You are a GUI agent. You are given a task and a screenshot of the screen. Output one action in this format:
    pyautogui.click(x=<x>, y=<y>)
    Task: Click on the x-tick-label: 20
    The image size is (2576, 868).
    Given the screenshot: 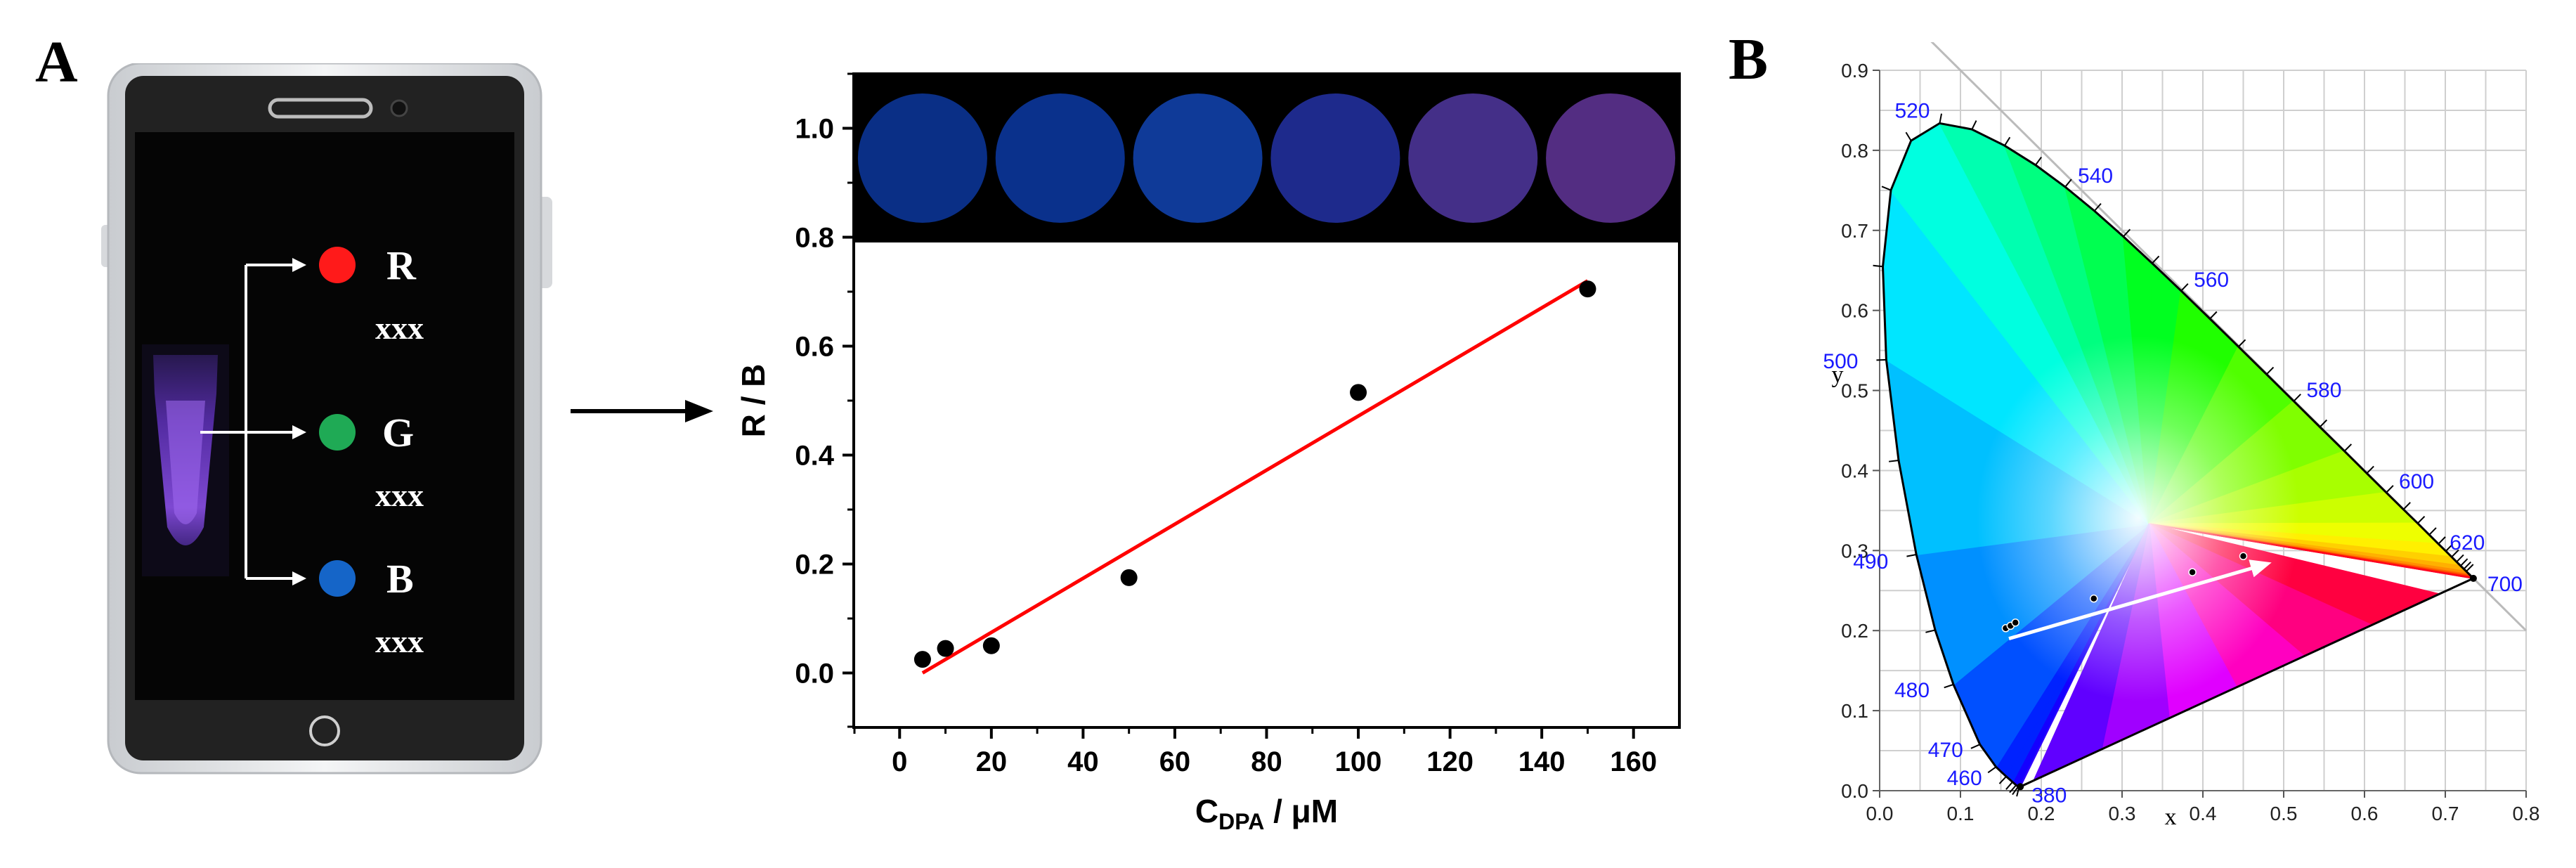 What is the action you would take?
    pyautogui.click(x=992, y=762)
    